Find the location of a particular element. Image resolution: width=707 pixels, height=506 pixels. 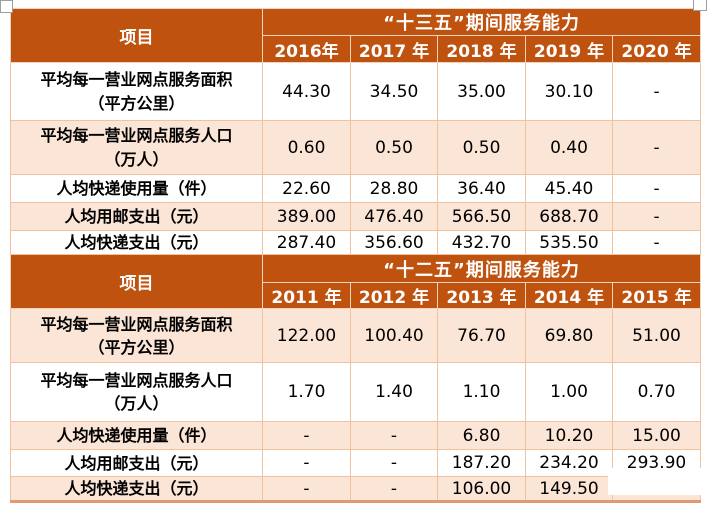

year-header-2019: 2019 年 is located at coordinates (569, 49).